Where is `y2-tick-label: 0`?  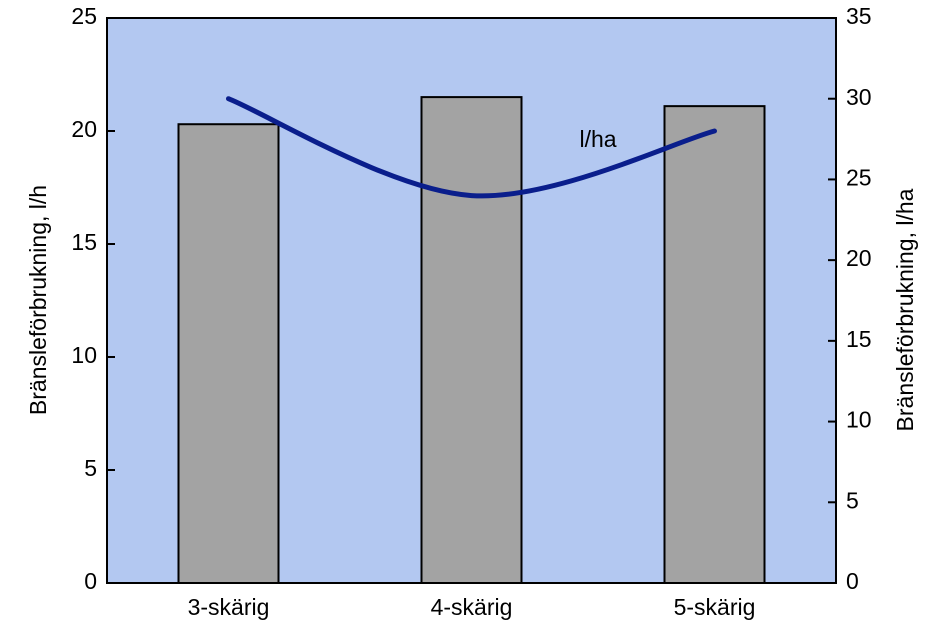
y2-tick-label: 0 is located at coordinates (852, 581).